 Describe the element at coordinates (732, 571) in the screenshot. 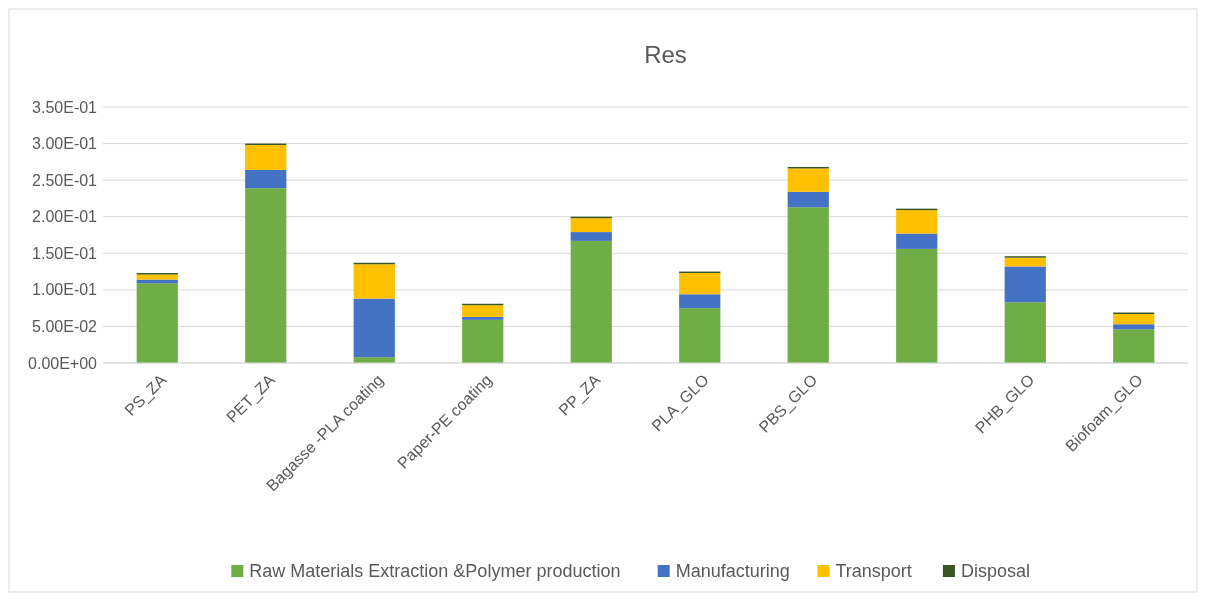

I see `legend-label: Manufacturing` at that location.